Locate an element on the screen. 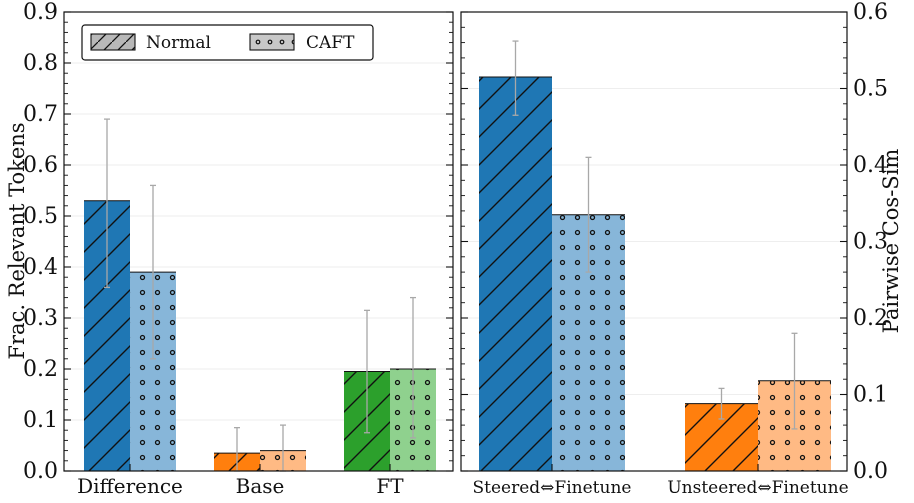  left-x-tick-label: FT is located at coordinates (390, 486).